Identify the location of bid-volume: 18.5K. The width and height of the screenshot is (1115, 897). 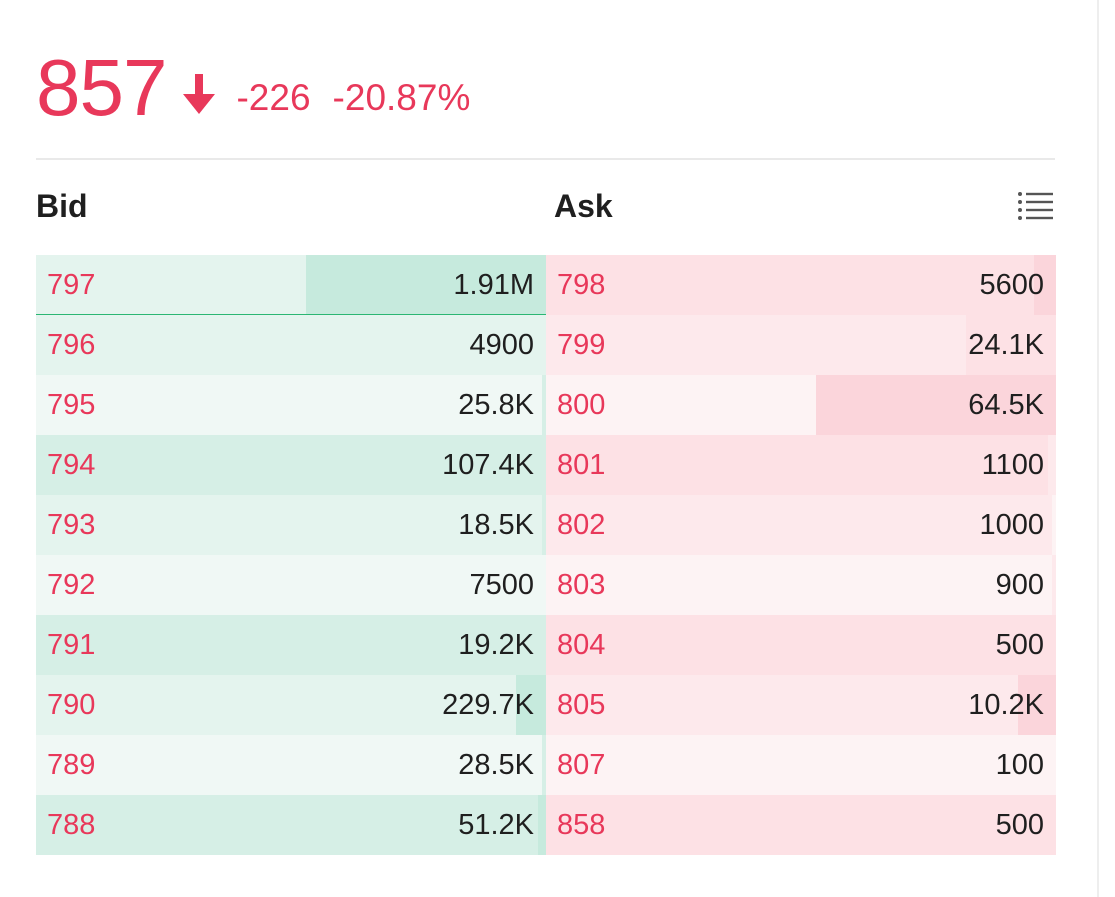
(496, 525).